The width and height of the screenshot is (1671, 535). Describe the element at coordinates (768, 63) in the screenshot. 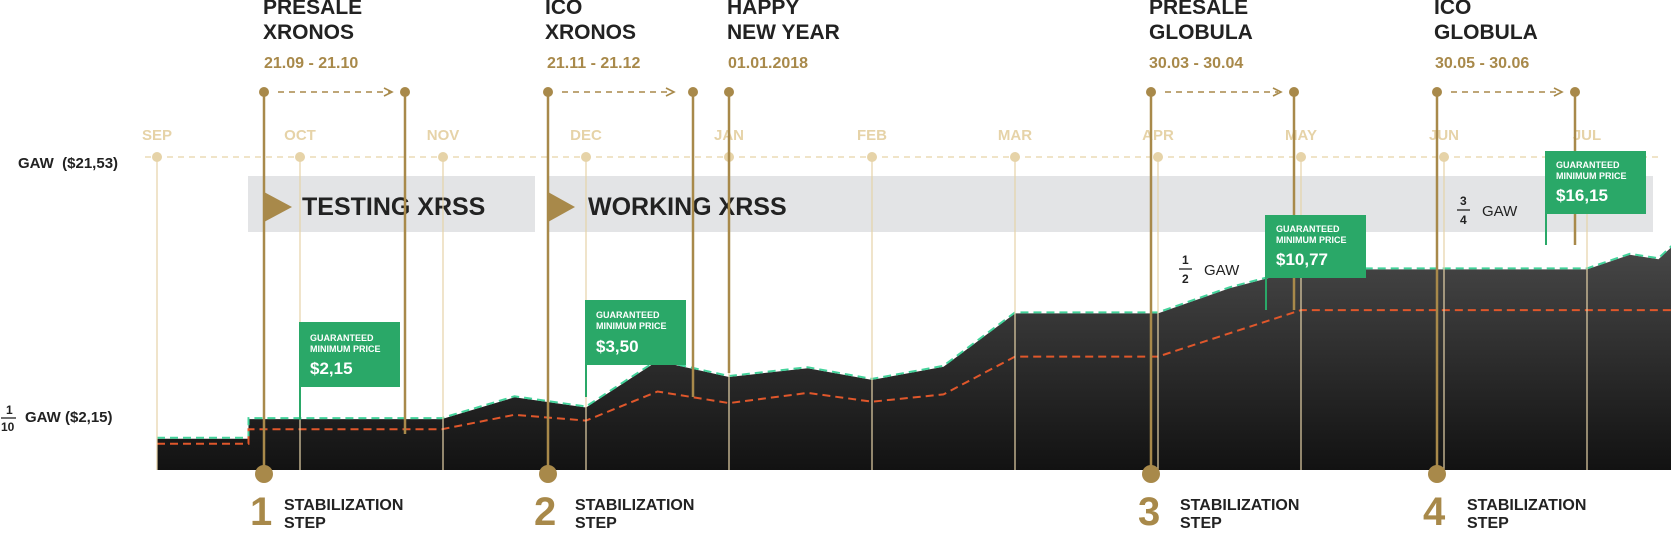

I see `event-dates: 01.01.2018` at that location.